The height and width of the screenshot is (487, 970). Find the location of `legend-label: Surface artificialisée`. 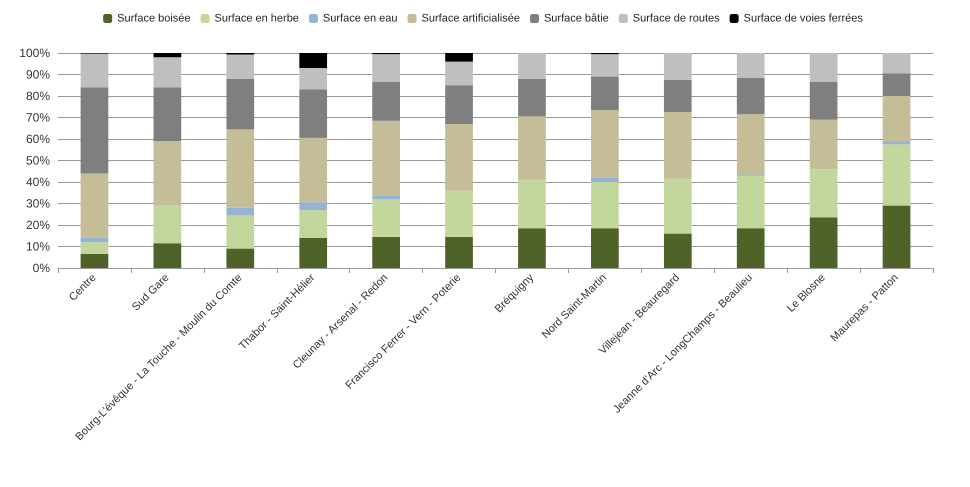

legend-label: Surface artificialisée is located at coordinates (471, 18).